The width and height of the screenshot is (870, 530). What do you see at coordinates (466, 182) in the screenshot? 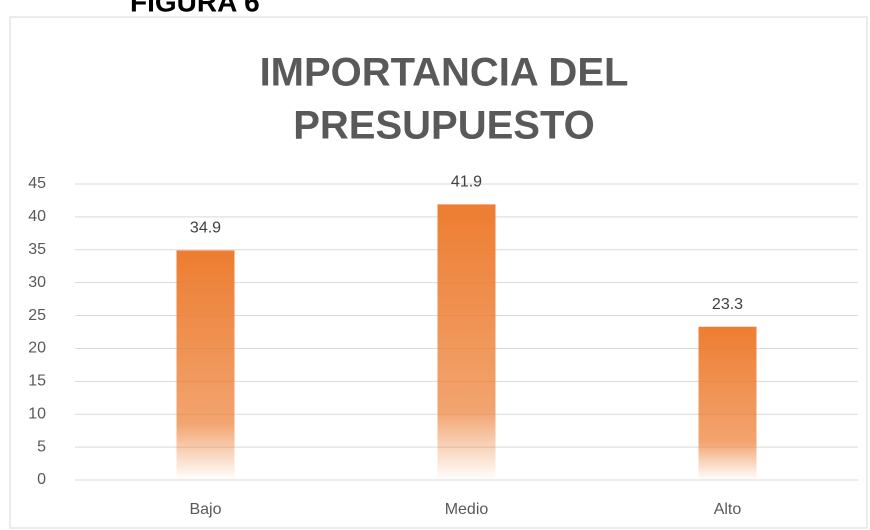
I see `value-label: 41.9` at bounding box center [466, 182].